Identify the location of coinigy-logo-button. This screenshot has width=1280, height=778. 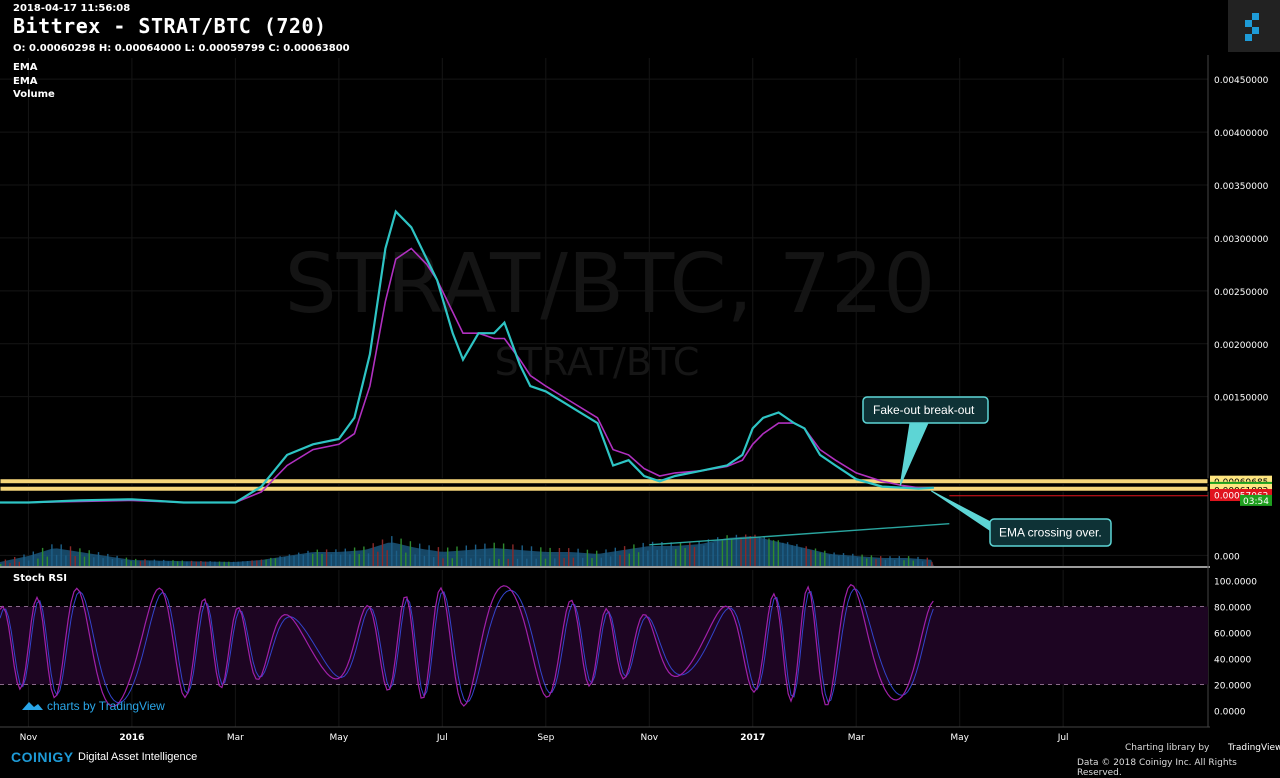
(1254, 26).